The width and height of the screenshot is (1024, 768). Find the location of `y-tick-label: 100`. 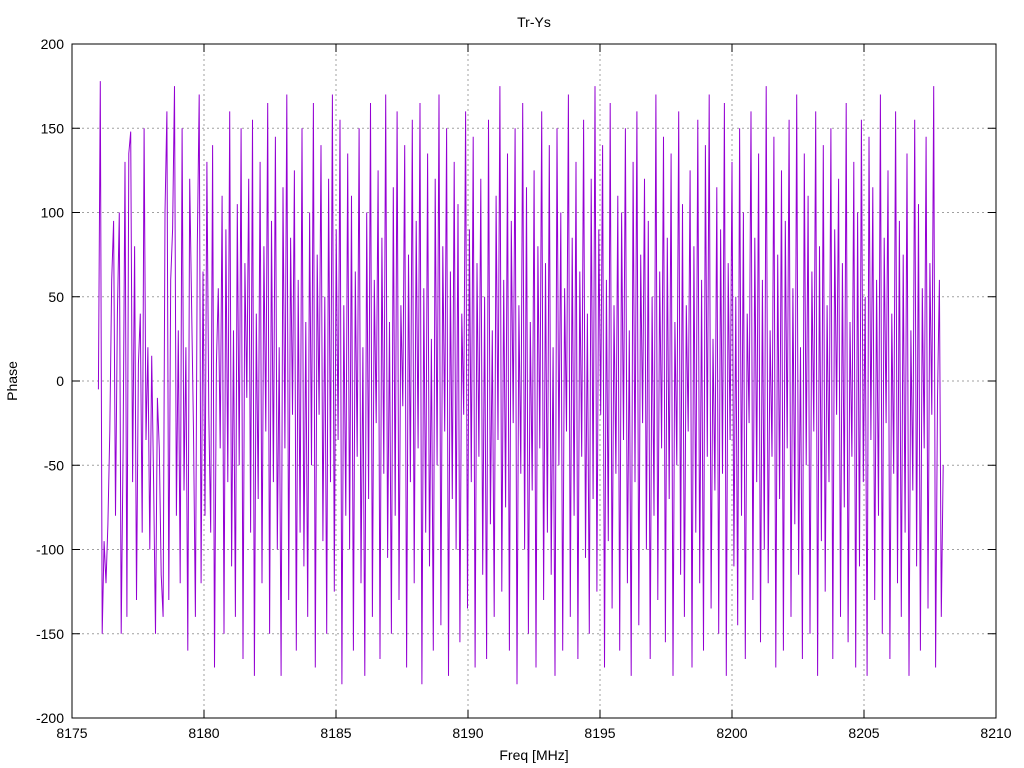

y-tick-label: 100 is located at coordinates (53, 213).